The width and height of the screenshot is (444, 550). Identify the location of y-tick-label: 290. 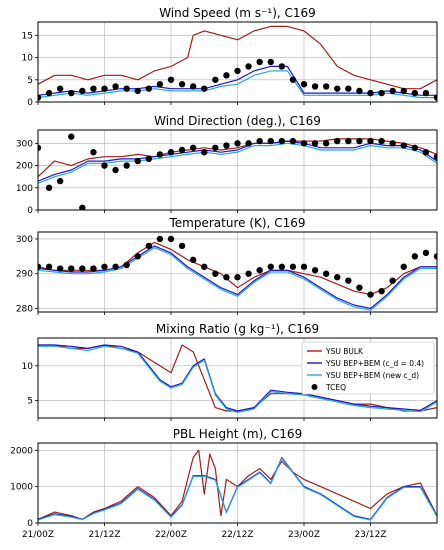
(24, 275).